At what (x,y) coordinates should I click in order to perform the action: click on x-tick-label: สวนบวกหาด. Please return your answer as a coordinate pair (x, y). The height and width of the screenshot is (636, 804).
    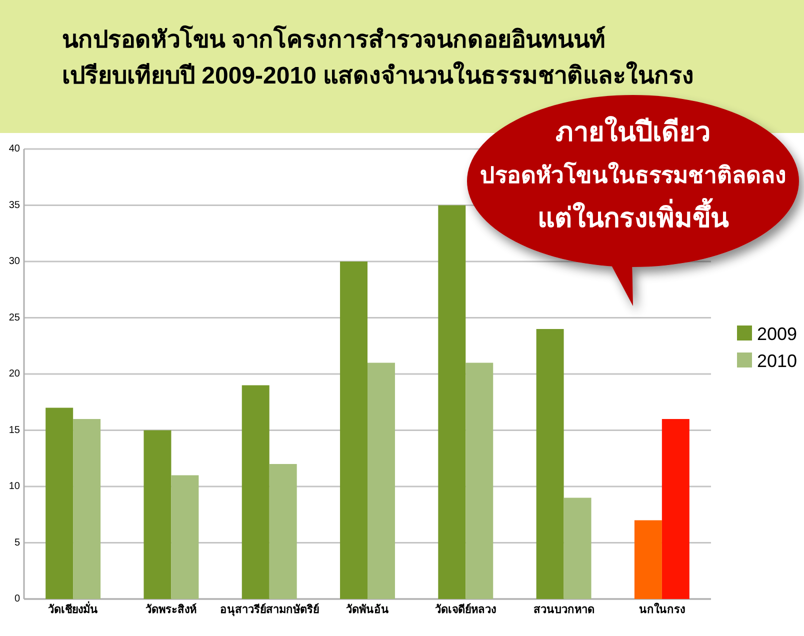
    Looking at the image, I should click on (563, 610).